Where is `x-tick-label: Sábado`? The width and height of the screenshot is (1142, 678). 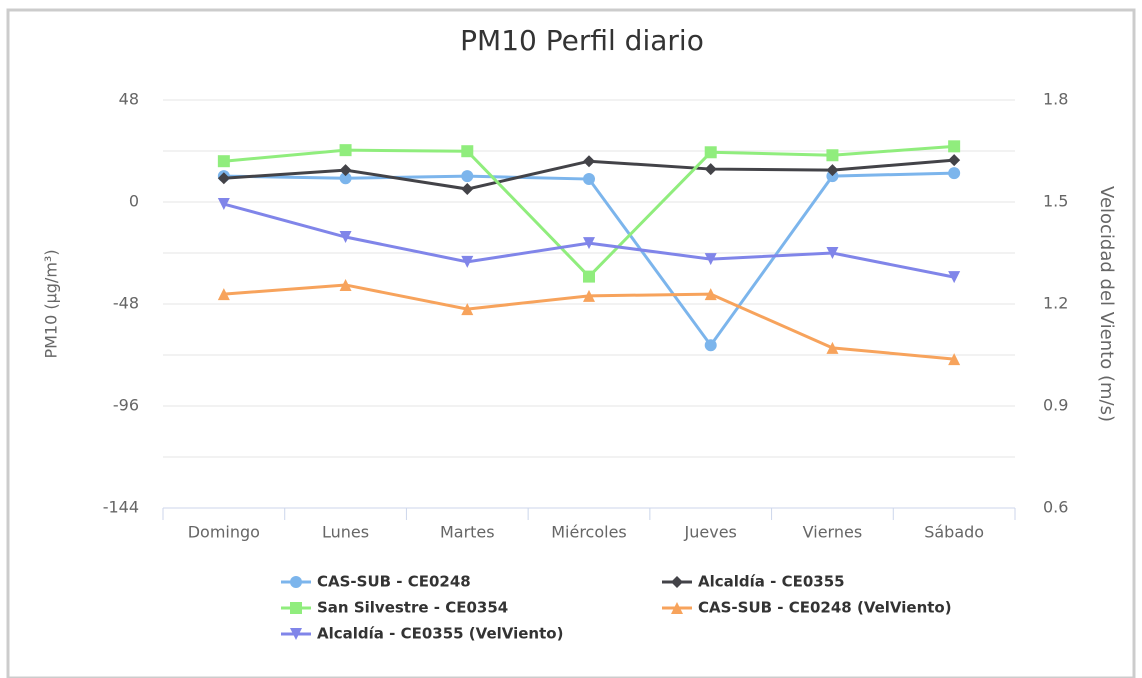 x-tick-label: Sábado is located at coordinates (954, 532).